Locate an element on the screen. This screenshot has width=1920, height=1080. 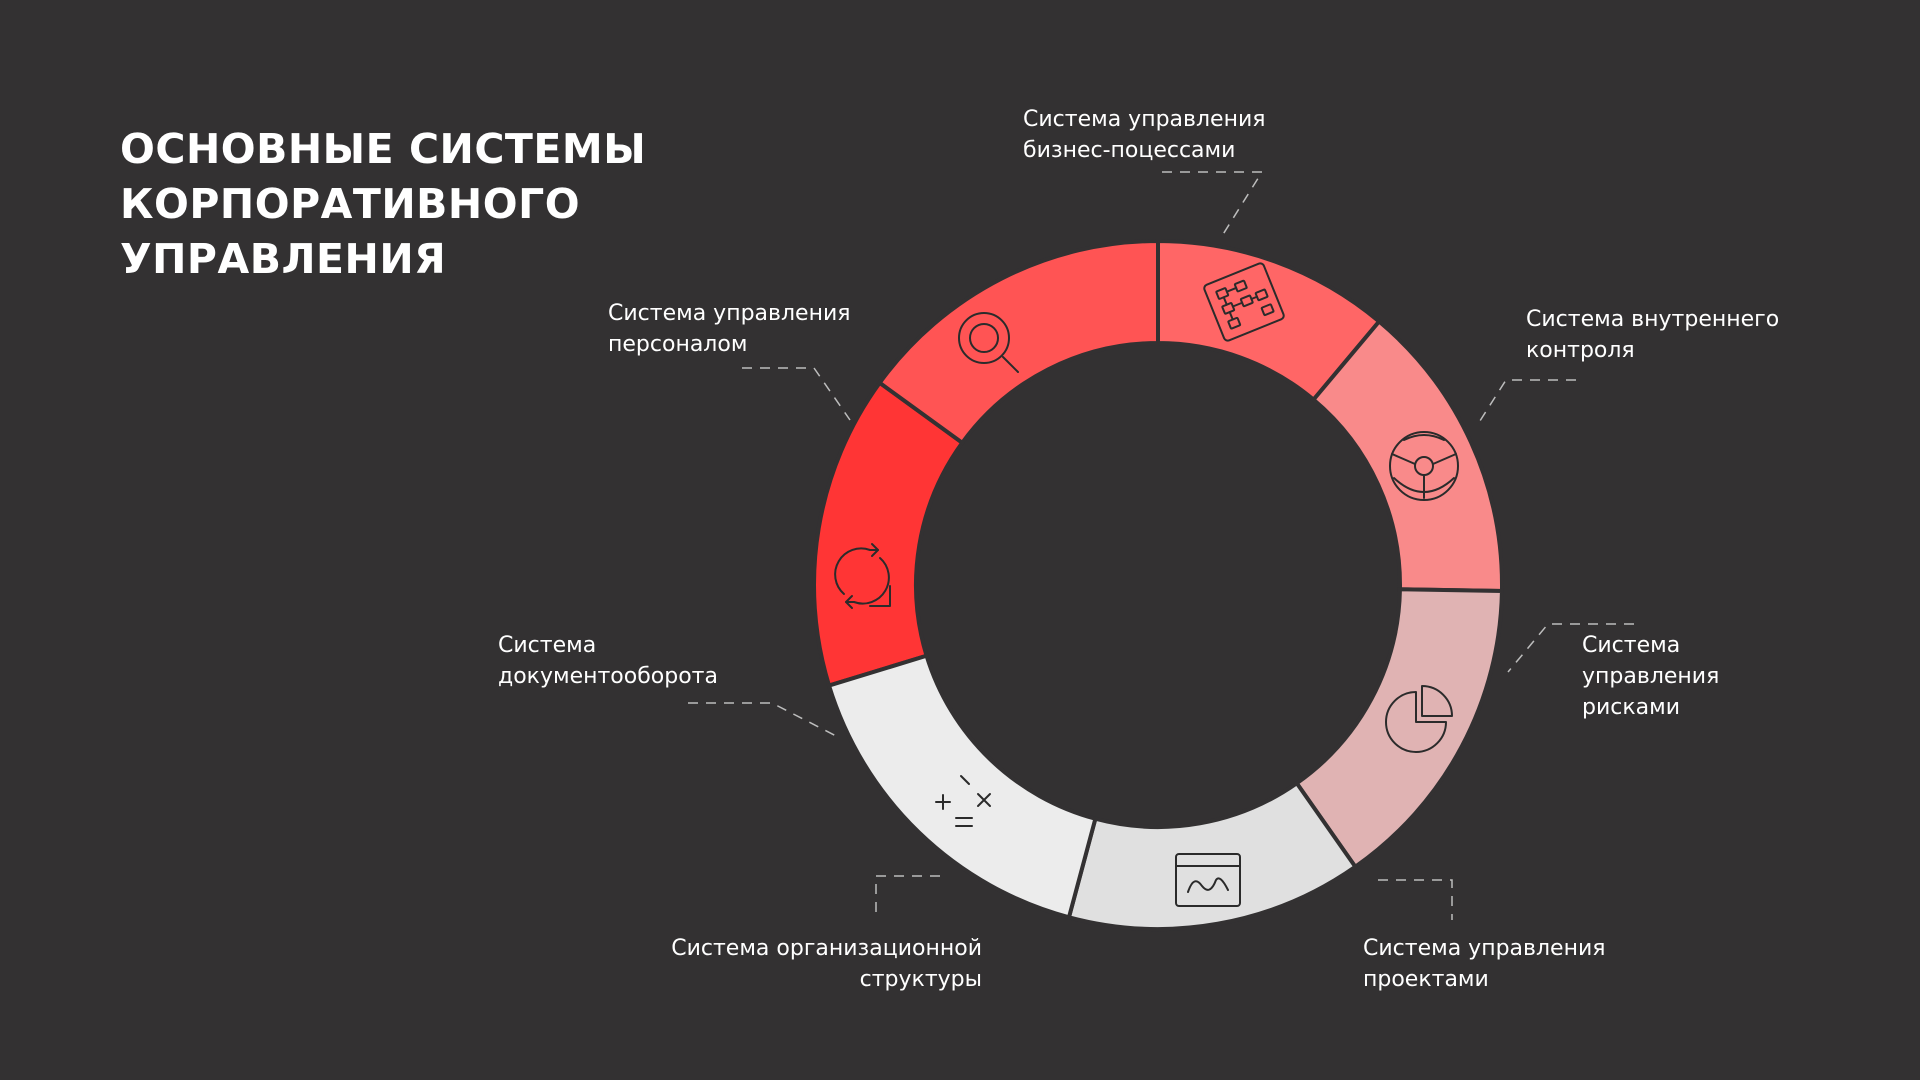
refresh-arrows-icon is located at coordinates (862, 576).